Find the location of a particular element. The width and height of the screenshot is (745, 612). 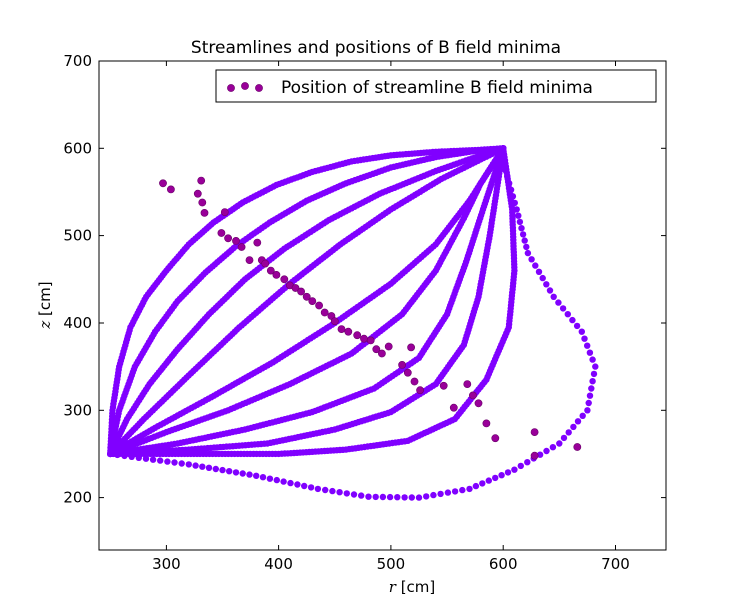

legend-marker is located at coordinates (231, 88).